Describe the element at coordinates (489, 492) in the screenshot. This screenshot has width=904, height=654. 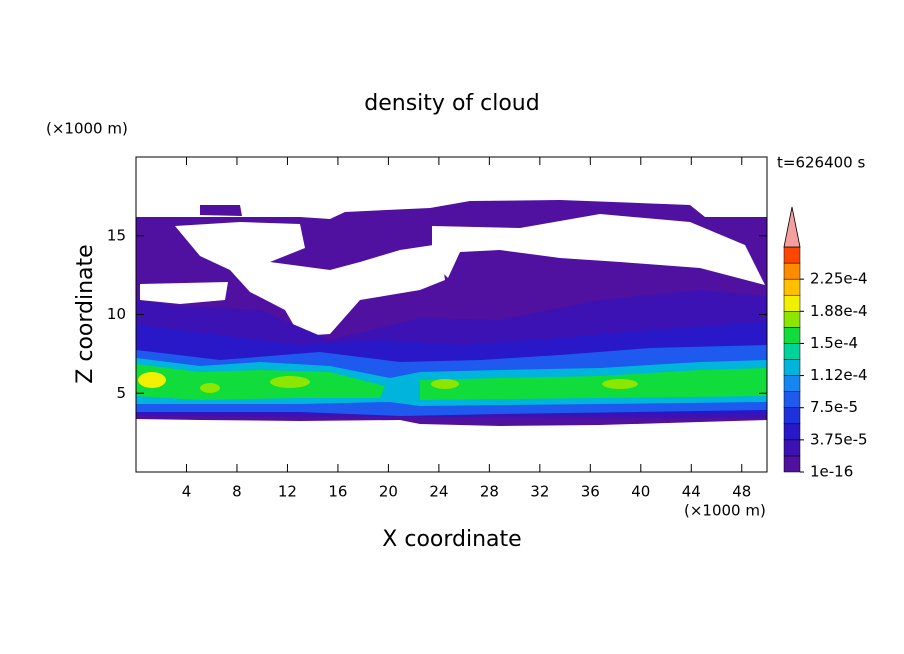
I see `x-tick-label: 28` at that location.